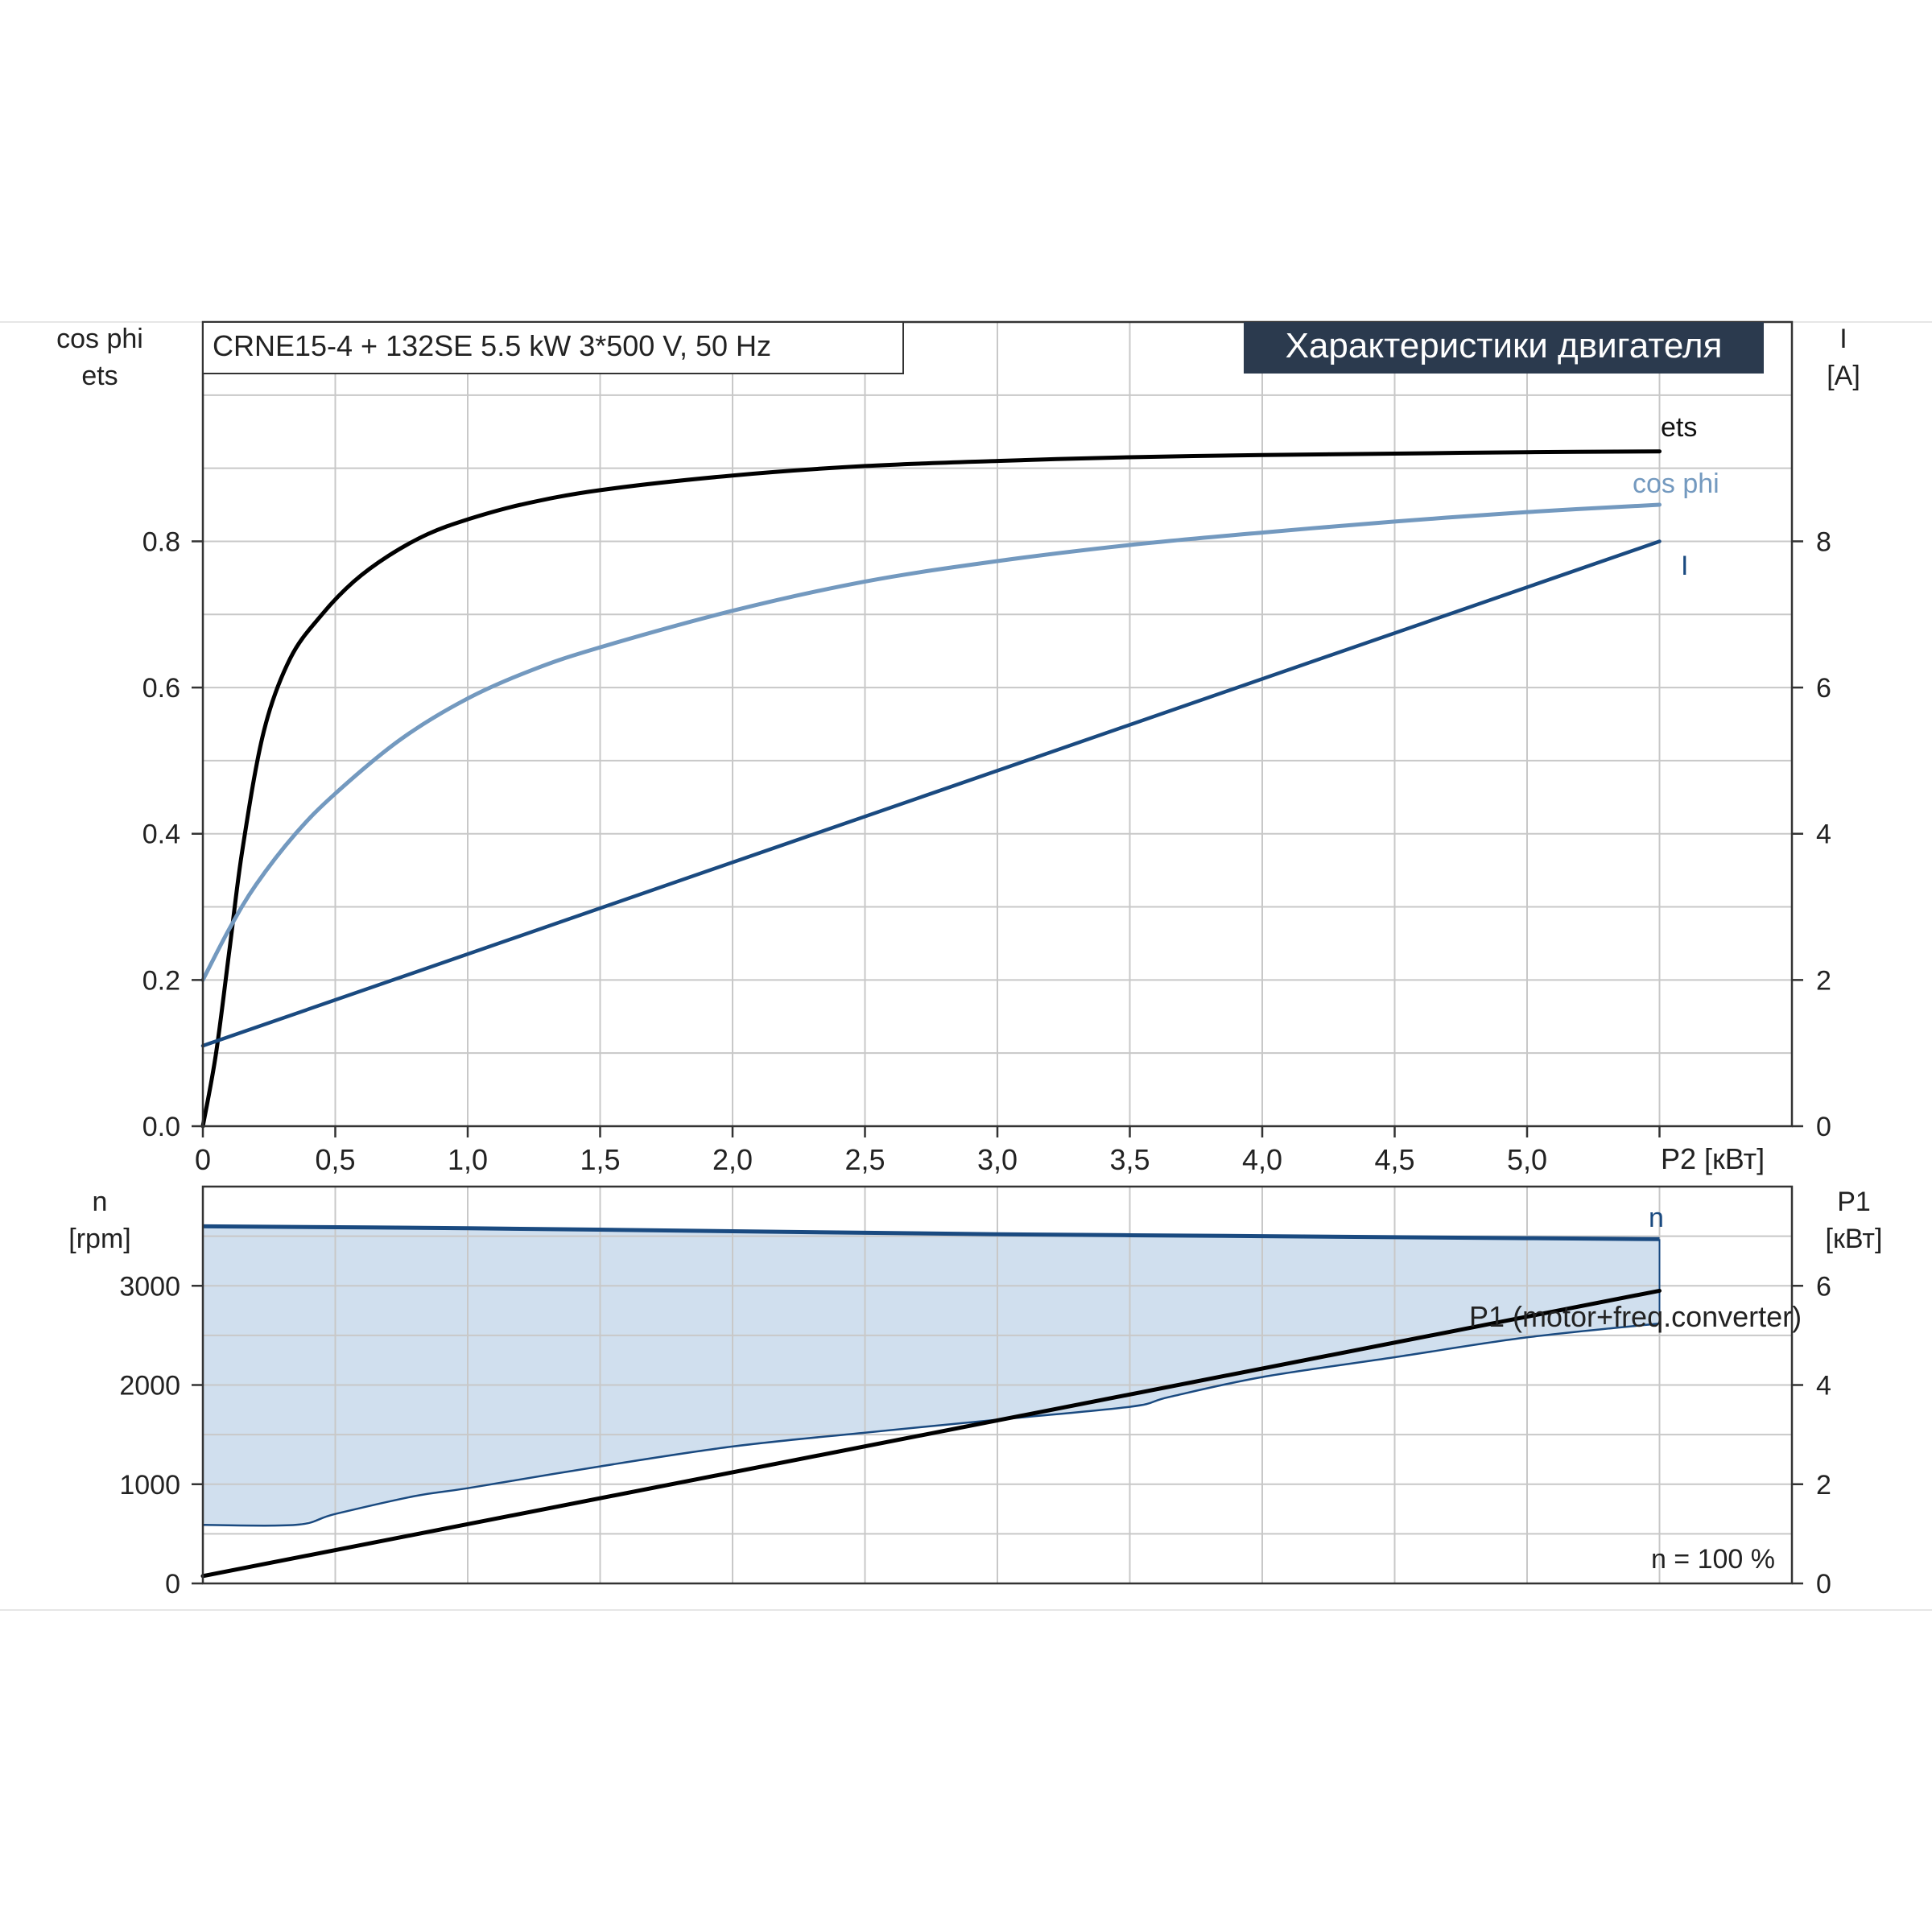  Describe the element at coordinates (1854, 1202) in the screenshot. I see `y-right-label-p1: P1` at that location.